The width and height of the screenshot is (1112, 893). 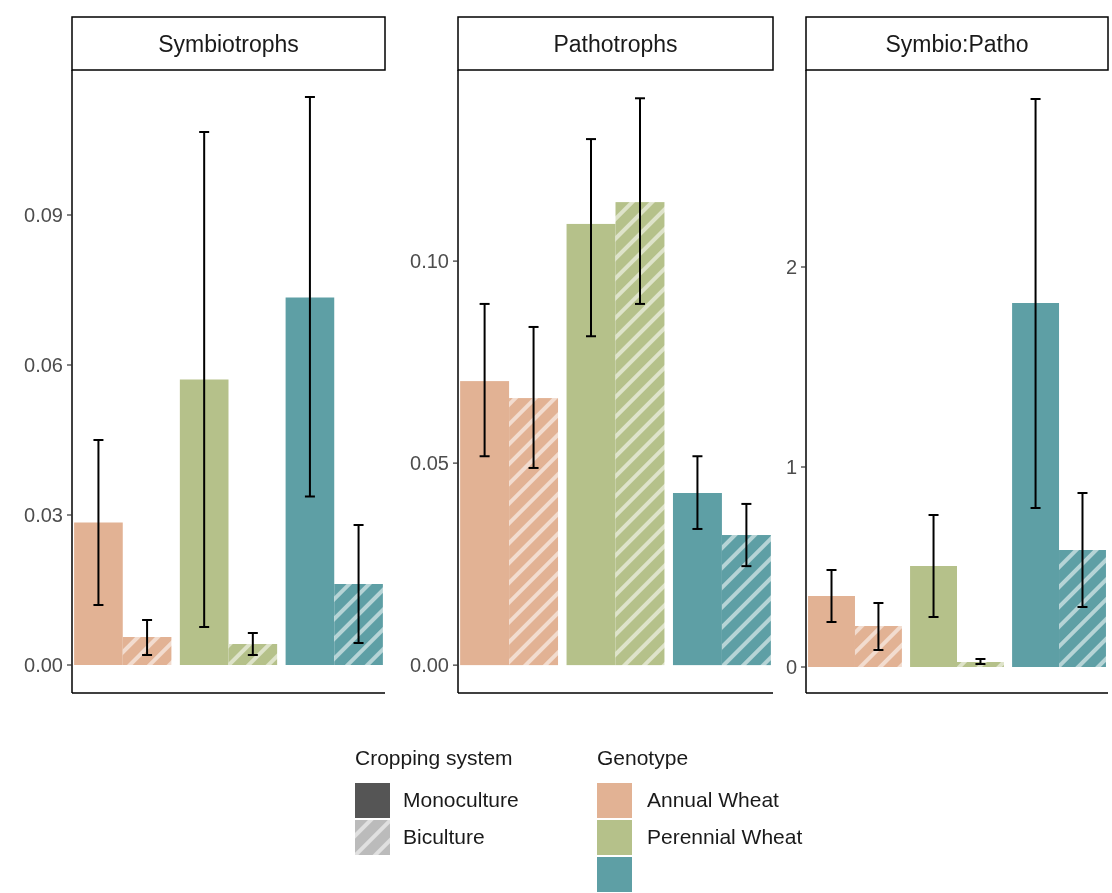 I want to click on text: Biculture, so click(x=444, y=837).